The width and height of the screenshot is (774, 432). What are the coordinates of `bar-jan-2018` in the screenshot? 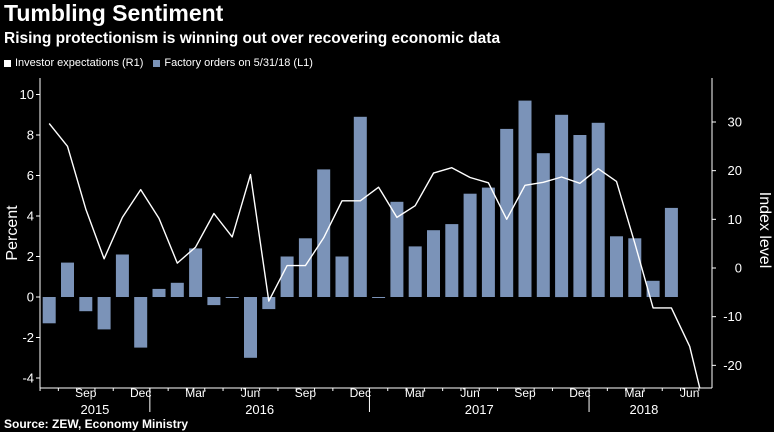 It's located at (598, 209).